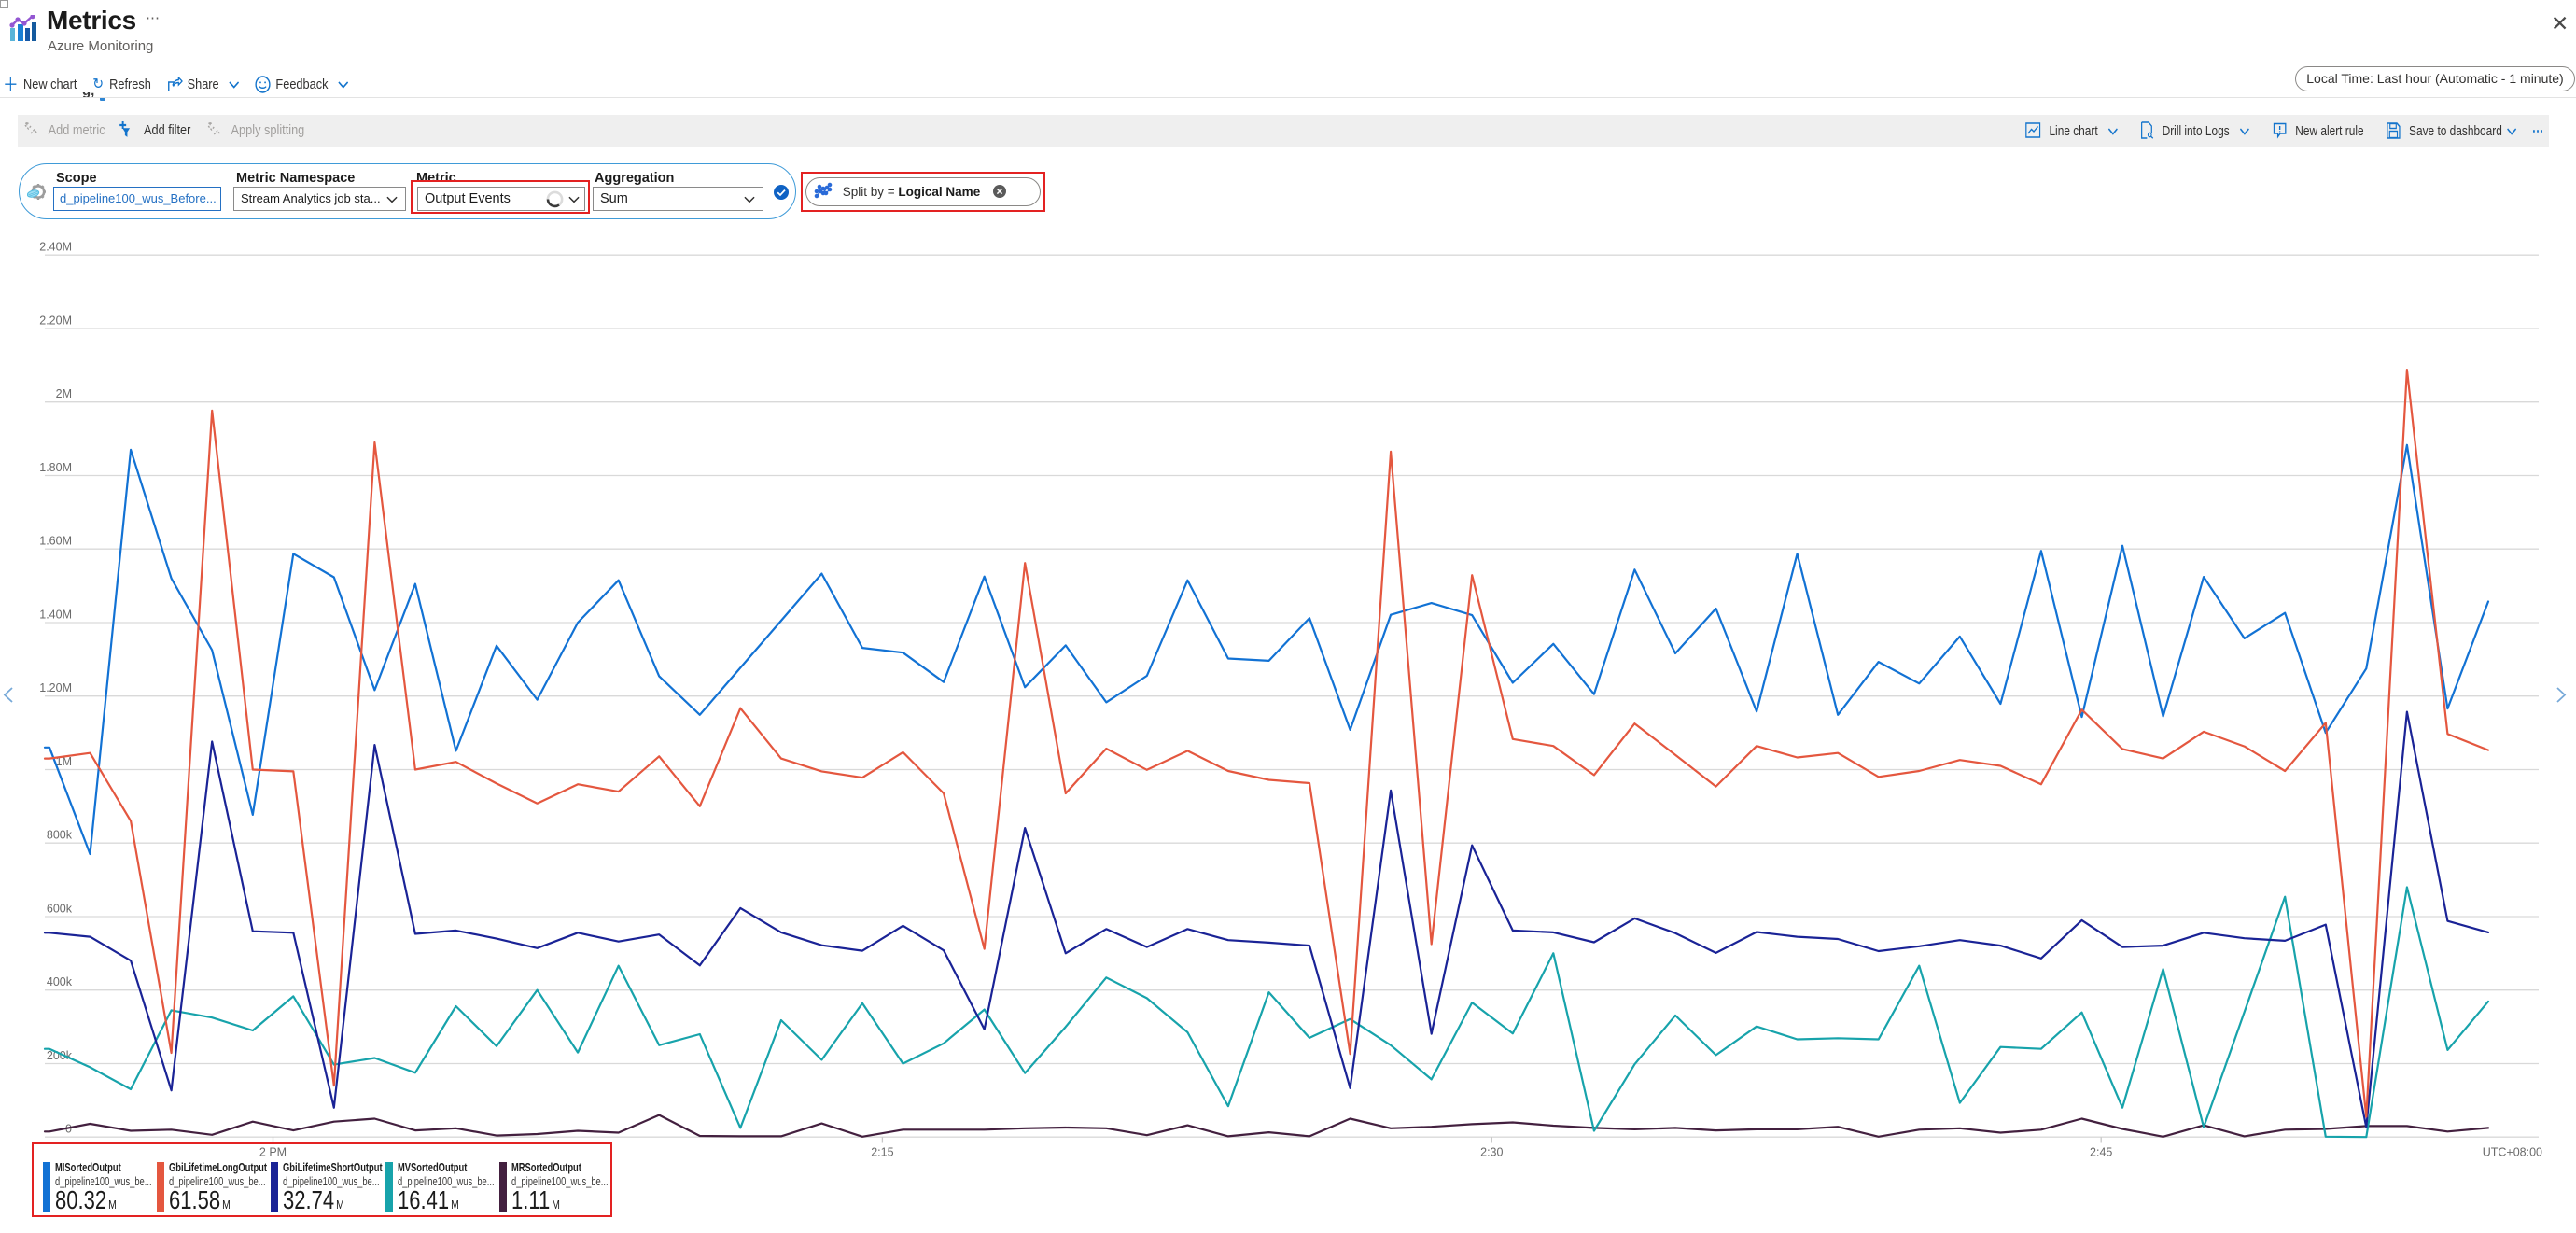  What do you see at coordinates (2512, 1152) in the screenshot?
I see `svg-text: UTC+08:00` at bounding box center [2512, 1152].